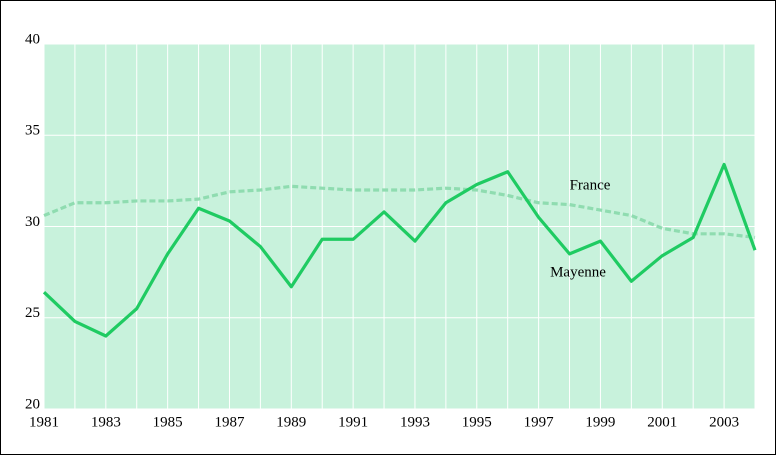 The height and width of the screenshot is (460, 776). What do you see at coordinates (32, 39) in the screenshot?
I see `y-tick-label: 40` at bounding box center [32, 39].